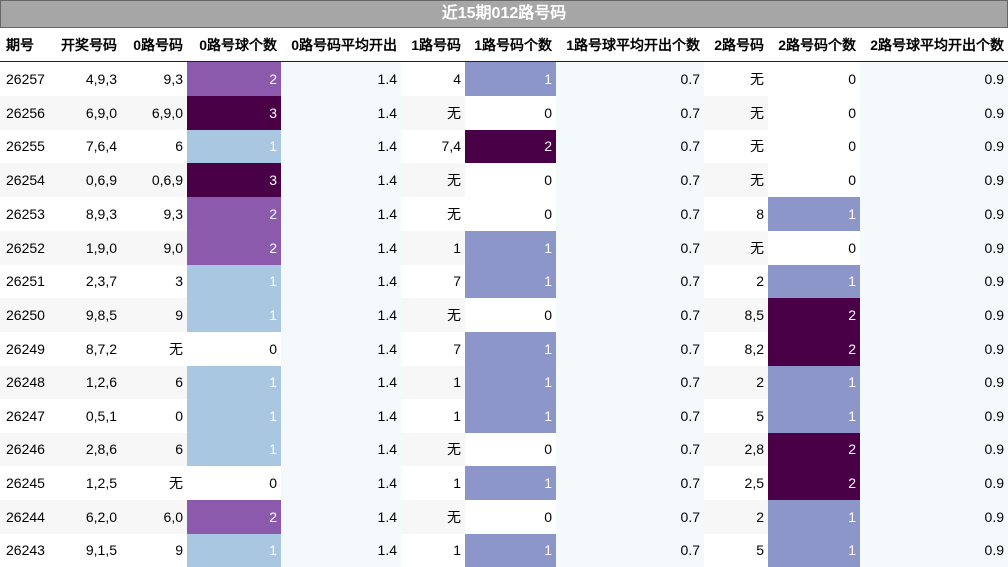 The width and height of the screenshot is (1008, 567). What do you see at coordinates (736, 213) in the screenshot?
I see `route2-numbers-cell: 8` at bounding box center [736, 213].